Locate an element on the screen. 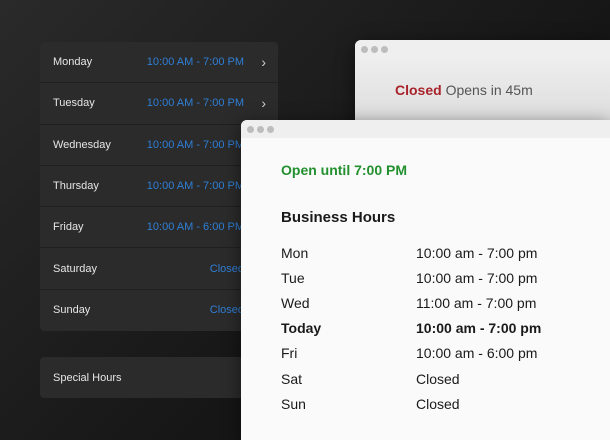 The image size is (610, 440). hours-row: Mon 10:00 am - 7:00 pm is located at coordinates (441, 252).